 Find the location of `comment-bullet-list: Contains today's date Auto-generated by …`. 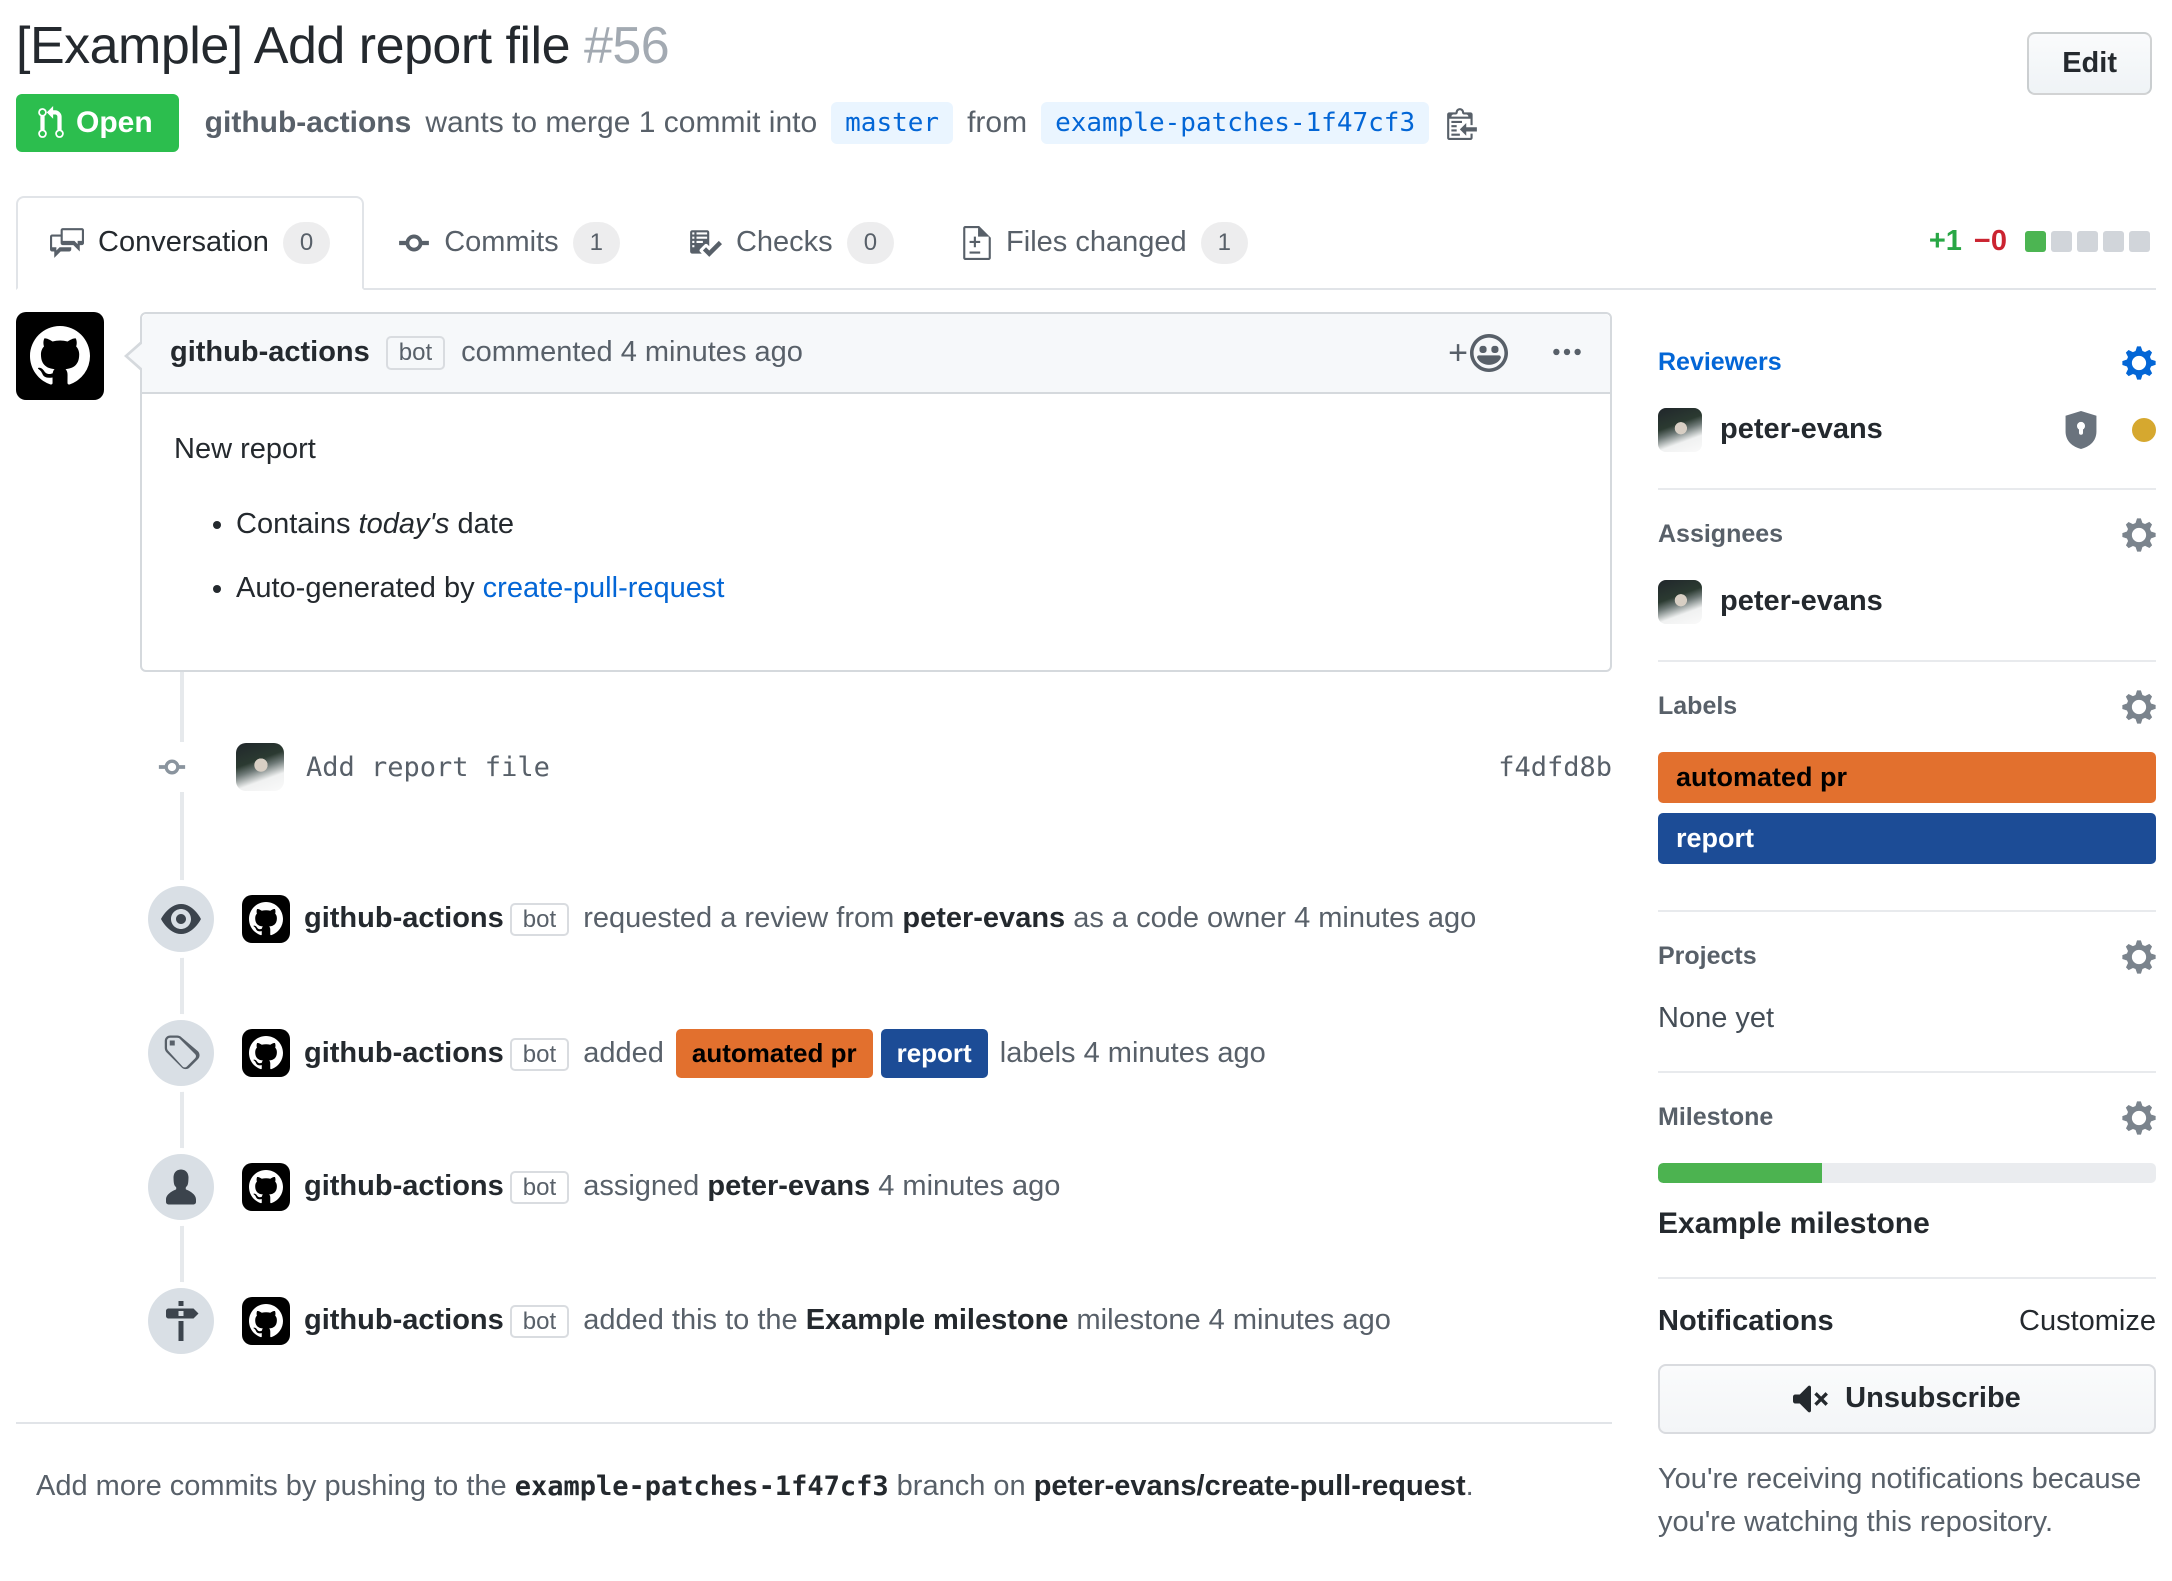

comment-bullet-list: Contains today's date Auto-generated by … is located at coordinates (876, 556).